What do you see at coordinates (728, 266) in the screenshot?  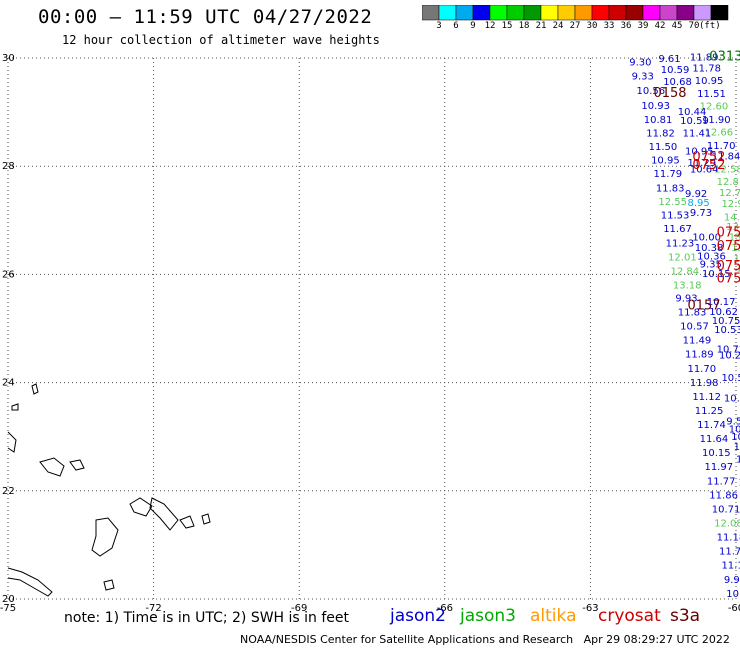 I see `pass-time-label: 0751` at bounding box center [728, 266].